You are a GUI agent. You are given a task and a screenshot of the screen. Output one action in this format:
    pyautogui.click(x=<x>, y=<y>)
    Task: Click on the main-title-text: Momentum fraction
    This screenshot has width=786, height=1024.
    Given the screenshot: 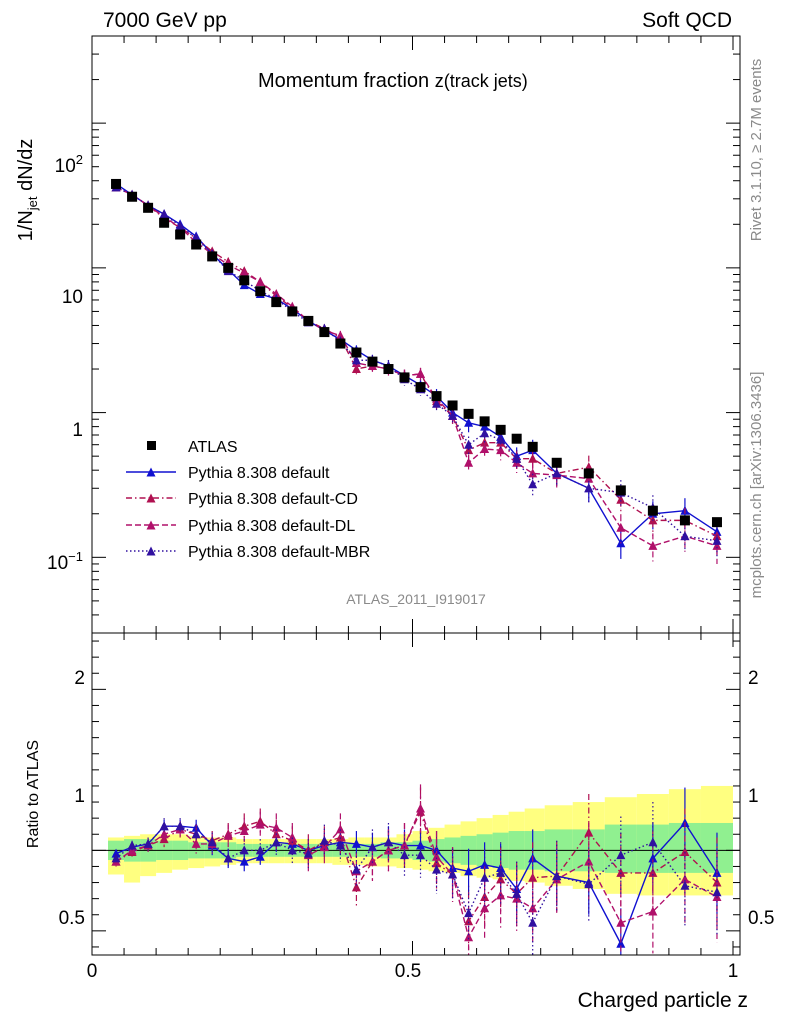 What is the action you would take?
    pyautogui.click(x=346, y=81)
    